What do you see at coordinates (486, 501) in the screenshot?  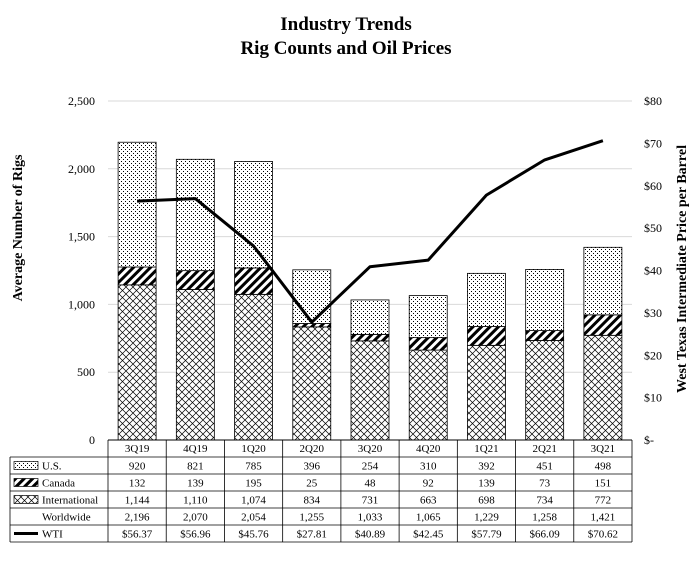 I see `data-label: 698` at bounding box center [486, 501].